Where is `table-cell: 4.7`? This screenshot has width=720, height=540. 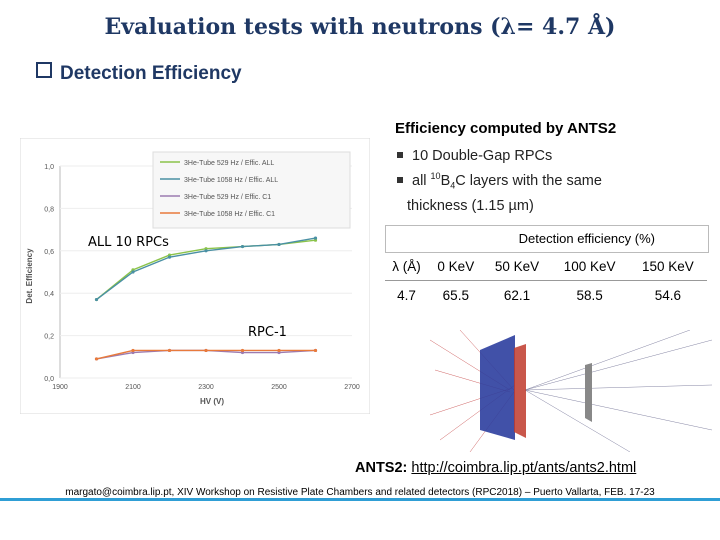
table-cell: 4.7 is located at coordinates (406, 295).